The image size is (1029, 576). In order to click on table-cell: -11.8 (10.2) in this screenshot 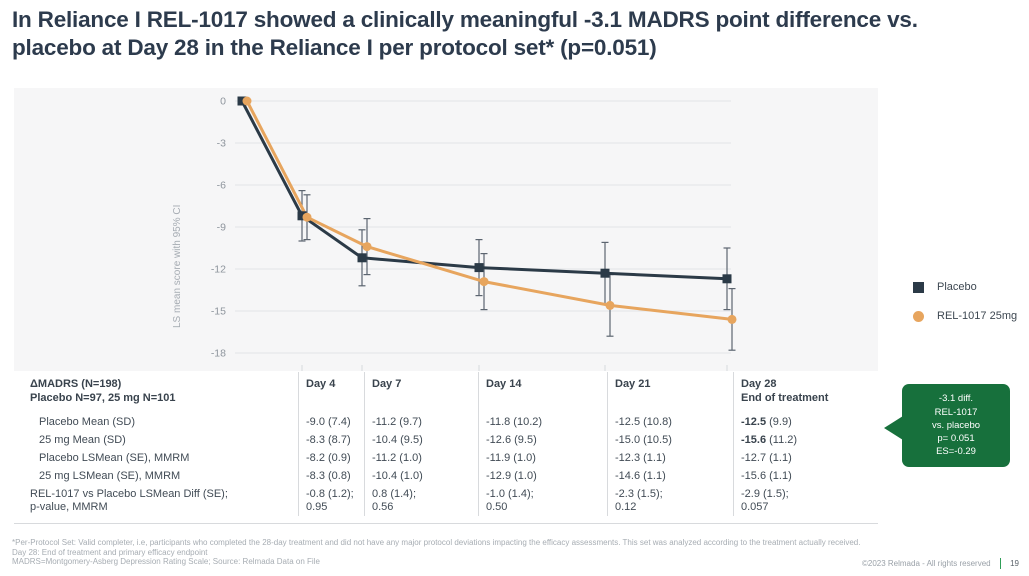, I will do `click(542, 421)`.